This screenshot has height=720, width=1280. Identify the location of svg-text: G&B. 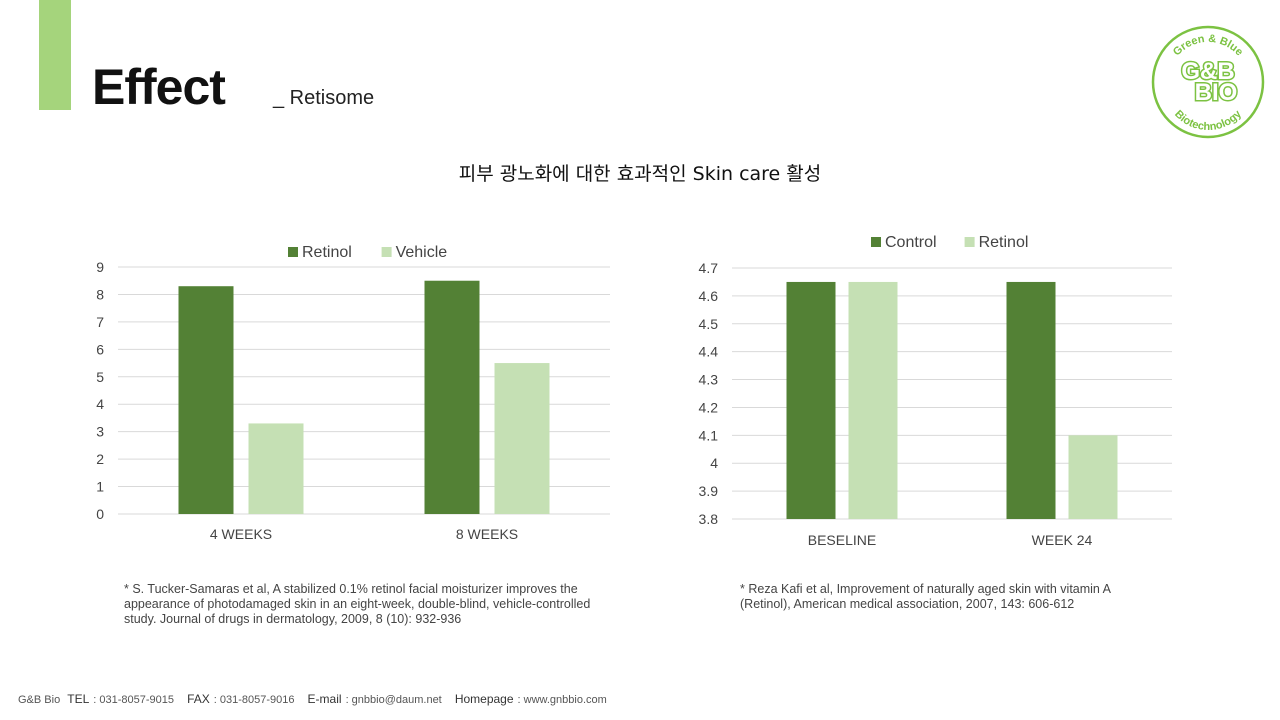
(1207, 71).